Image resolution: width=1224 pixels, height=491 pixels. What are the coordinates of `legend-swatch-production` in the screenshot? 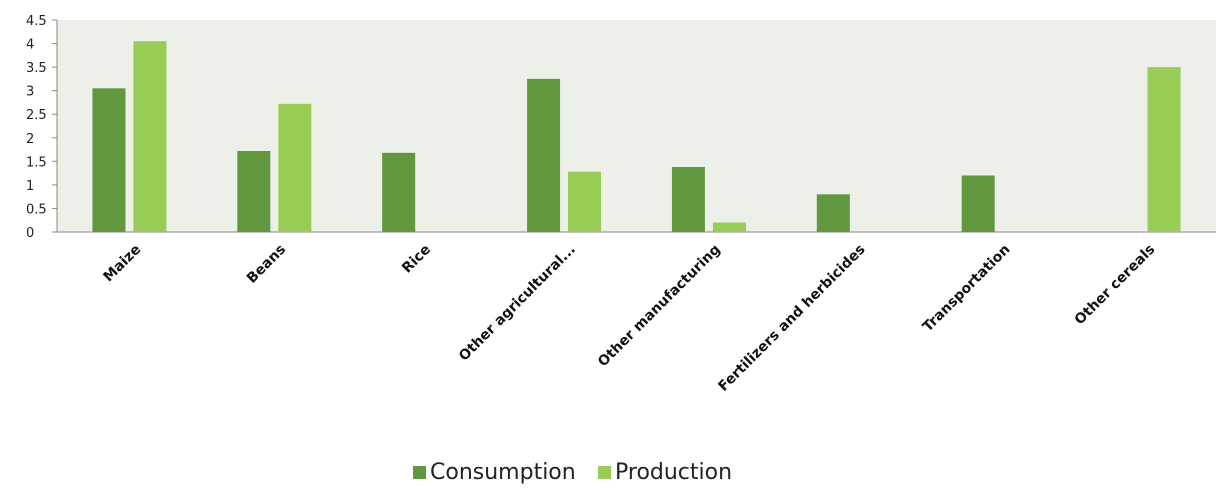 It's located at (604, 472).